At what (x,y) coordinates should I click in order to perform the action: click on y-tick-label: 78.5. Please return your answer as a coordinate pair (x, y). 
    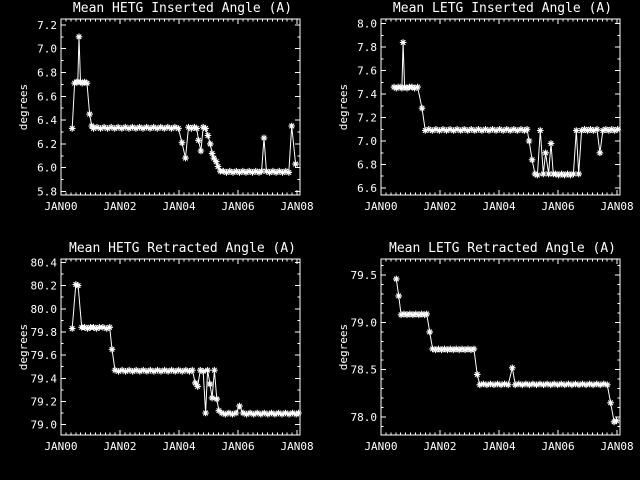
    Looking at the image, I should click on (364, 370).